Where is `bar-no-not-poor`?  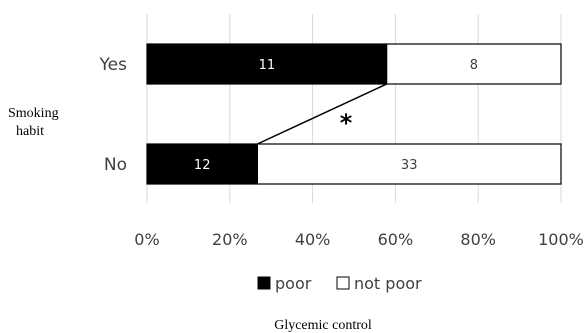
bar-no-not-poor is located at coordinates (409, 164).